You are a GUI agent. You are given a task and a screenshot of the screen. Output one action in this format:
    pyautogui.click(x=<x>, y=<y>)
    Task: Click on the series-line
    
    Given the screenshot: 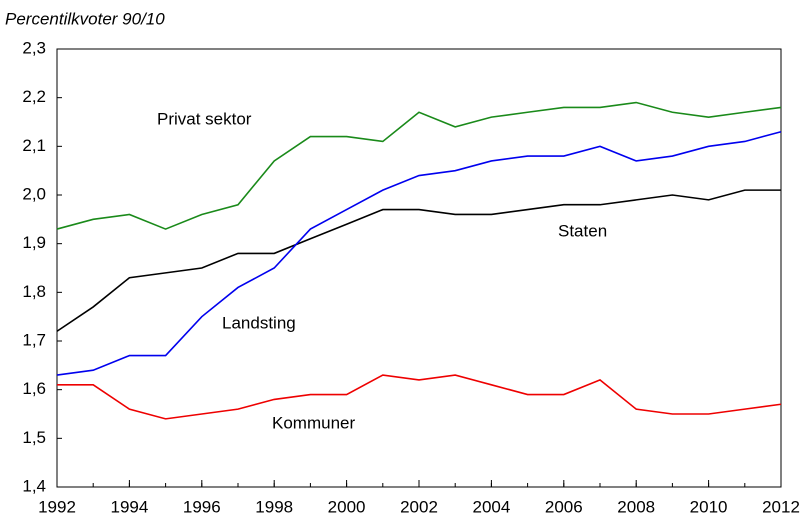 What is the action you would take?
    pyautogui.click(x=419, y=397)
    